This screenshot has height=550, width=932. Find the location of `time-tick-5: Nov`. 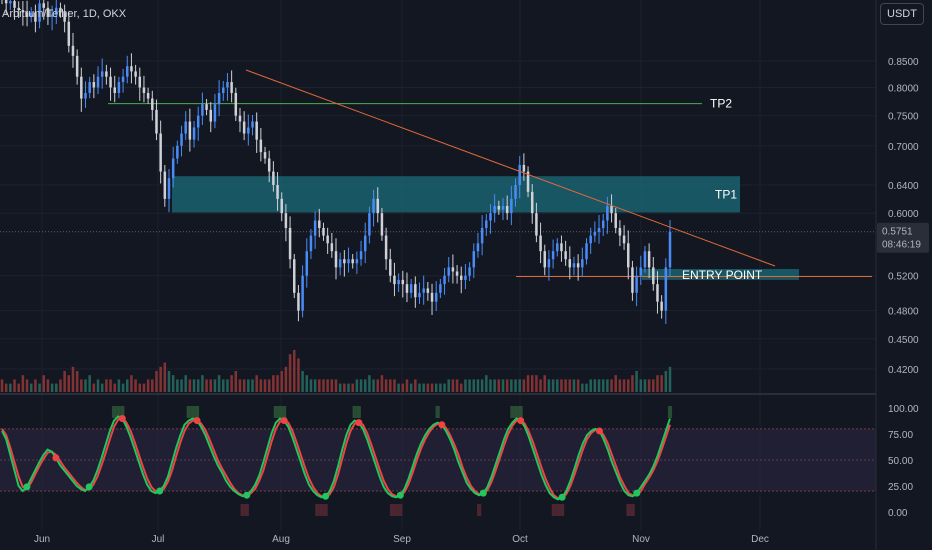

time-tick-5: Nov is located at coordinates (641, 539).